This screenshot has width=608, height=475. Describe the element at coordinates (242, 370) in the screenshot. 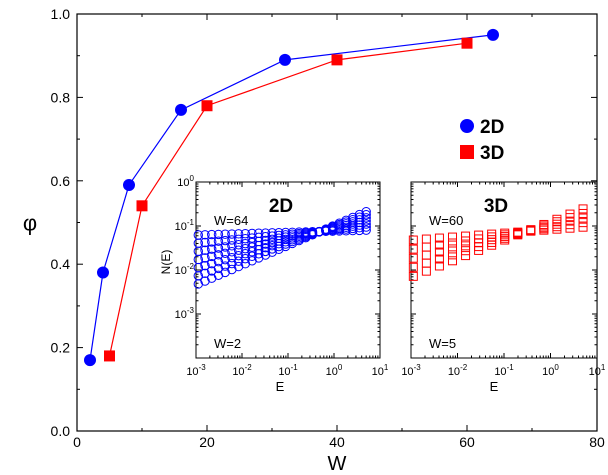

I see `inset-x-tick-label: 10⁻²` at that location.